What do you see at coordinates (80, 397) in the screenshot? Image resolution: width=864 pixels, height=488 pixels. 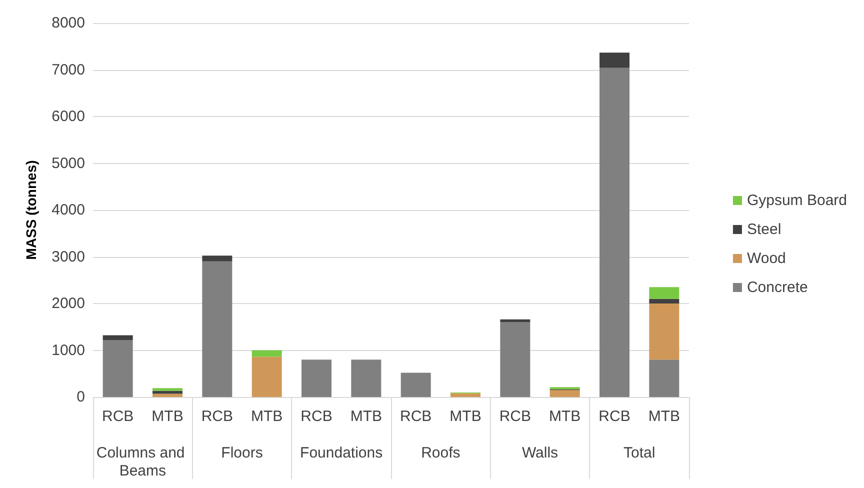 I see `y-tick-label: 0` at bounding box center [80, 397].